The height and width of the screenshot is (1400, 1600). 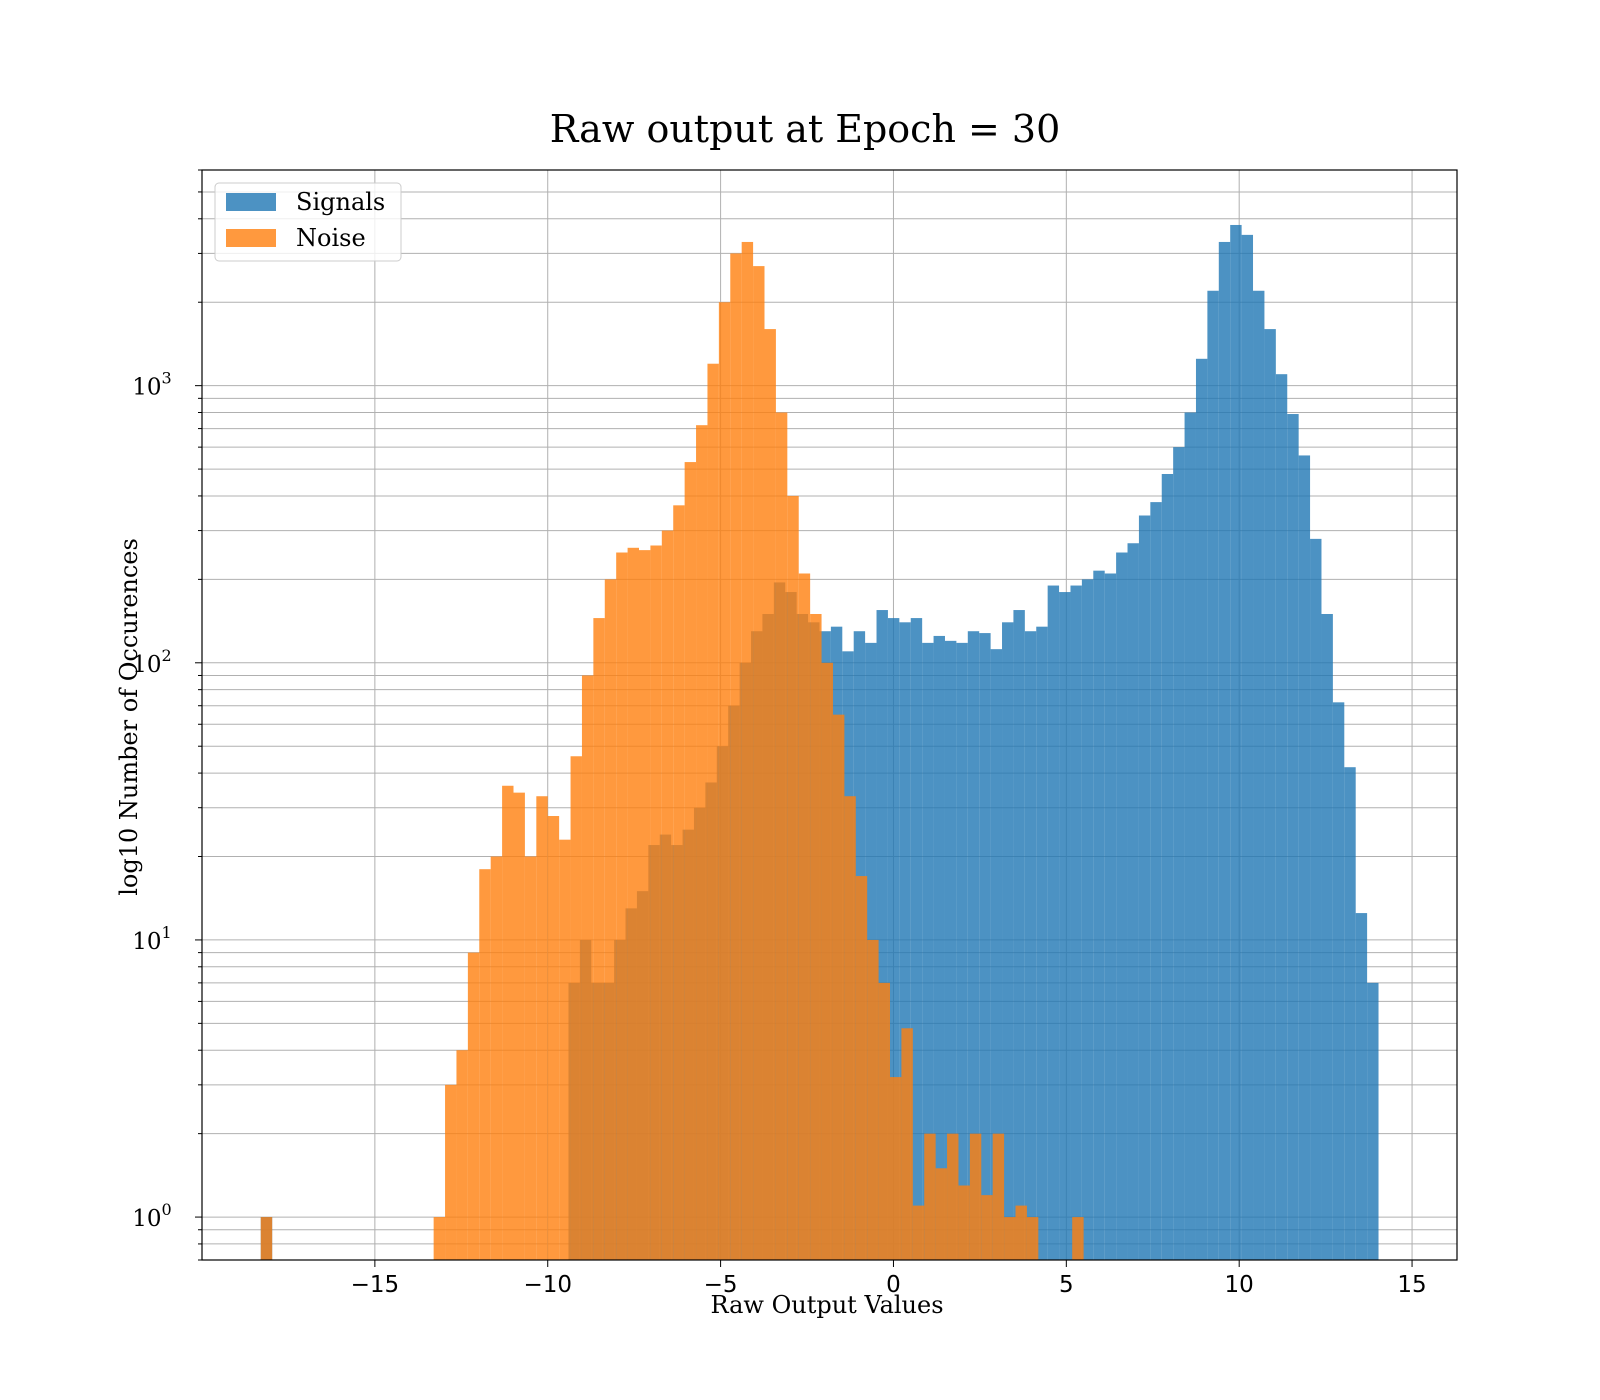 What do you see at coordinates (151, 1216) in the screenshot?
I see `y-tick-label: 10⁰` at bounding box center [151, 1216].